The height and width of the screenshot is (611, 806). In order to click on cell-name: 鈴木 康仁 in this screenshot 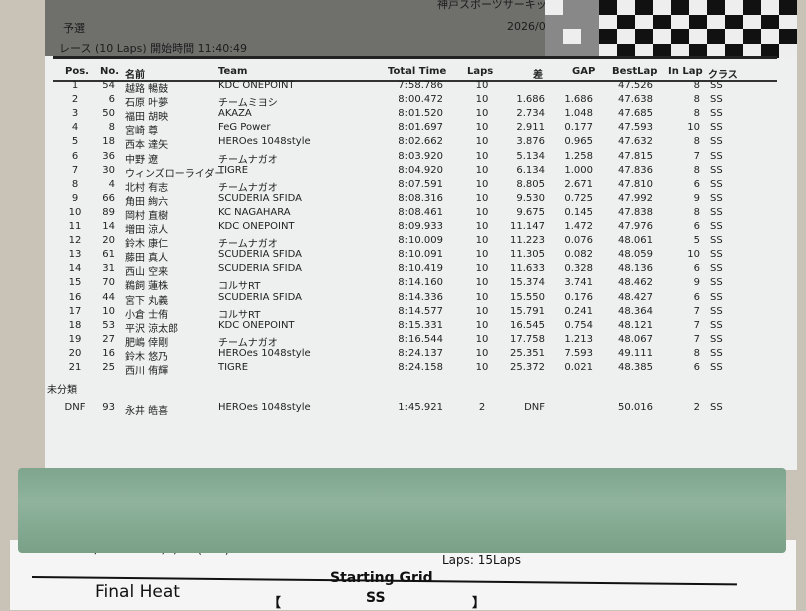, I will do `click(147, 245)`.